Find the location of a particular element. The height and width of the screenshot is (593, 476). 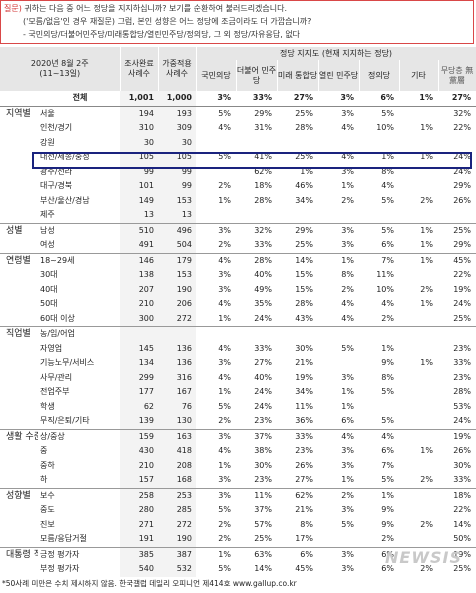

weighted-count is located at coordinates (177, 334).